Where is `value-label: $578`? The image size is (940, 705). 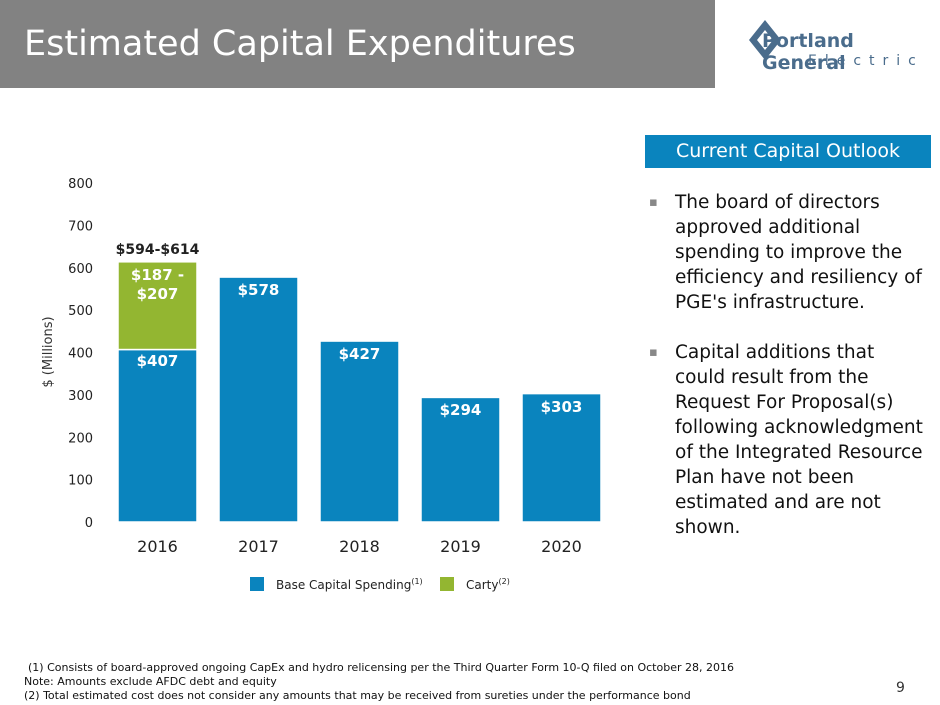 value-label: $578 is located at coordinates (258, 290).